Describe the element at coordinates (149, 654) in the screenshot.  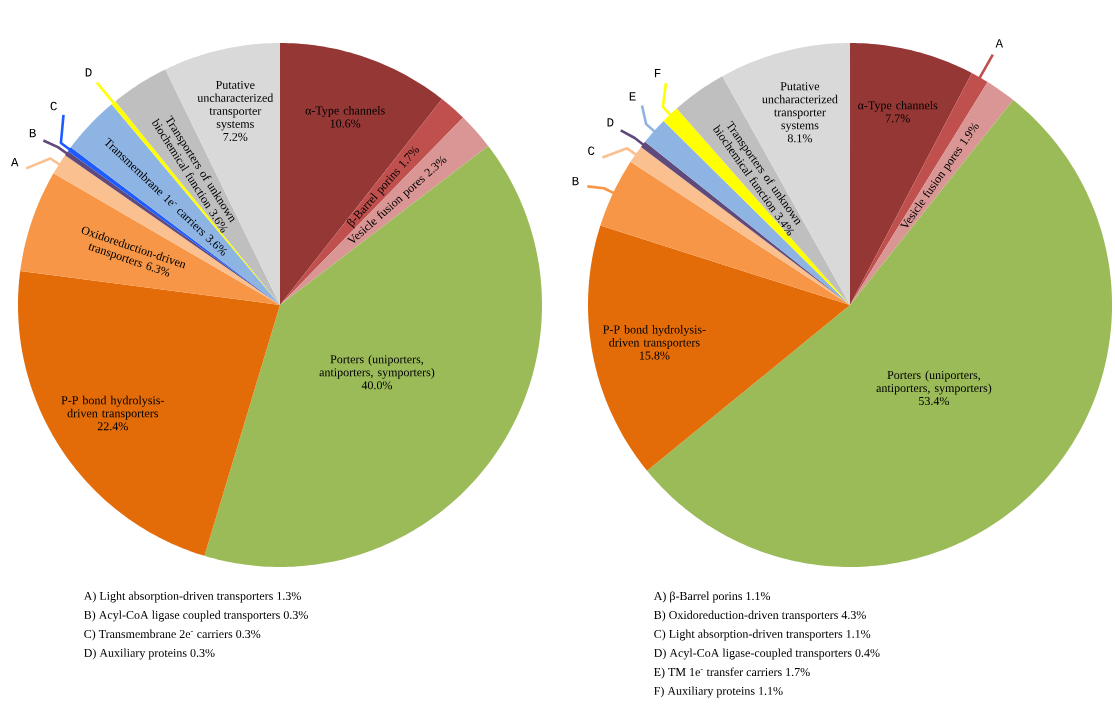
I see `text: D) Auxiliary proteins 0.3%` at that location.